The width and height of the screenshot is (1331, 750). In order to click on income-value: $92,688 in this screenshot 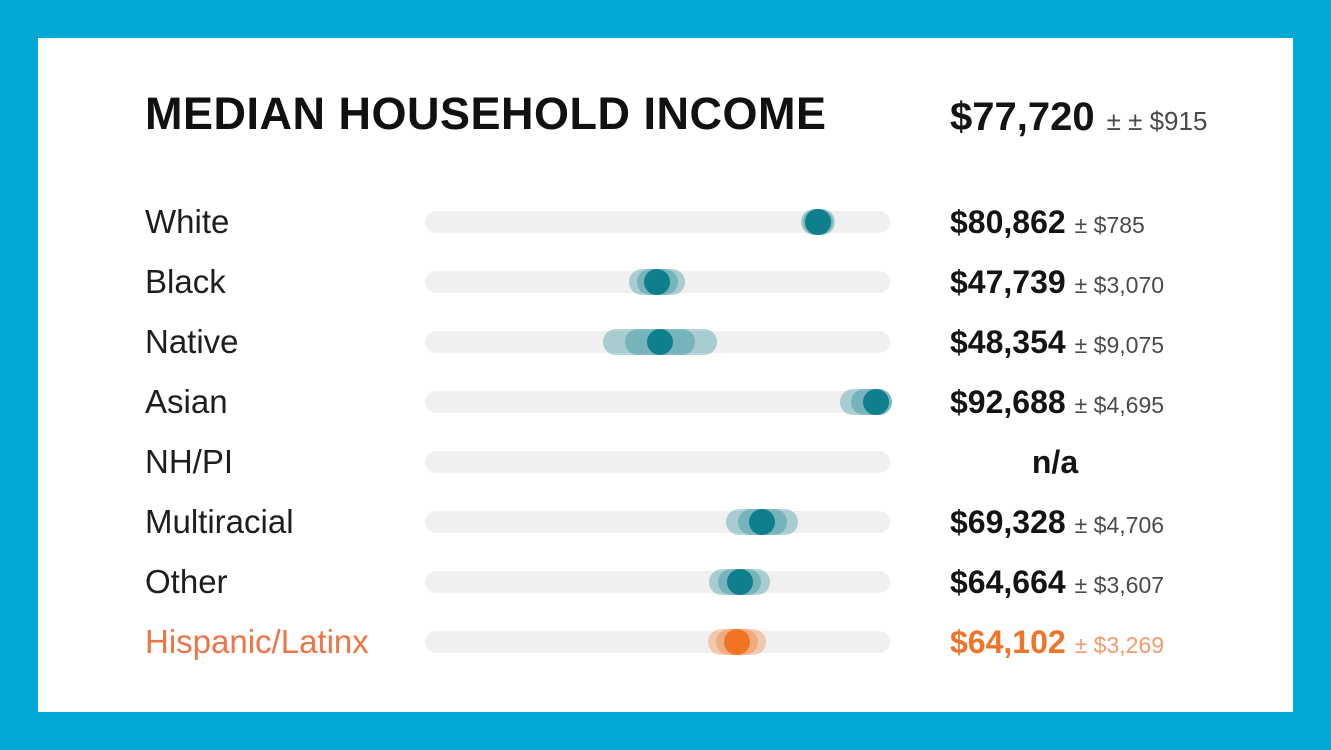, I will do `click(1008, 401)`.